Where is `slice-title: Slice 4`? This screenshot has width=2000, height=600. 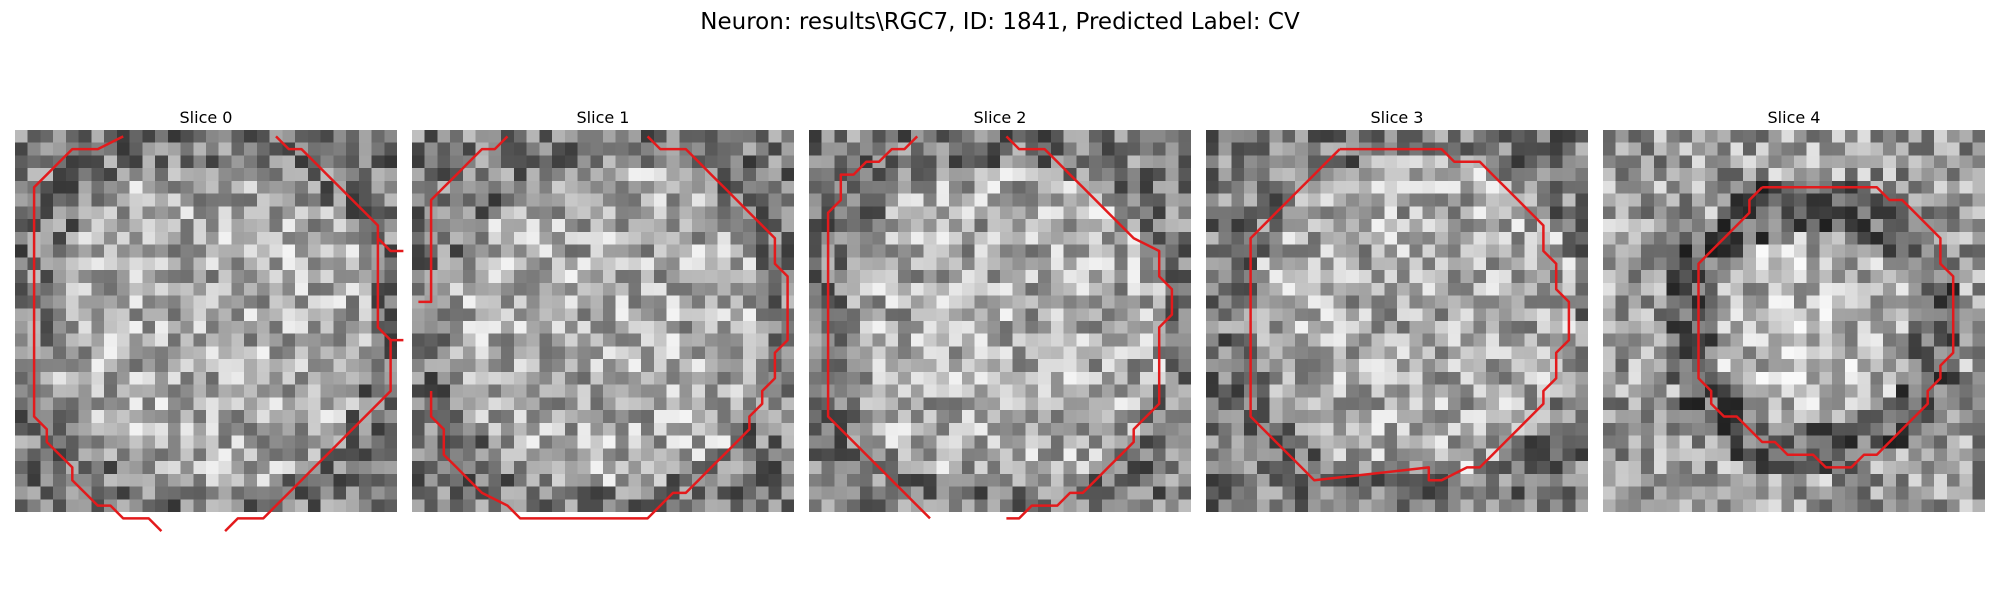 slice-title: Slice 4 is located at coordinates (1794, 117).